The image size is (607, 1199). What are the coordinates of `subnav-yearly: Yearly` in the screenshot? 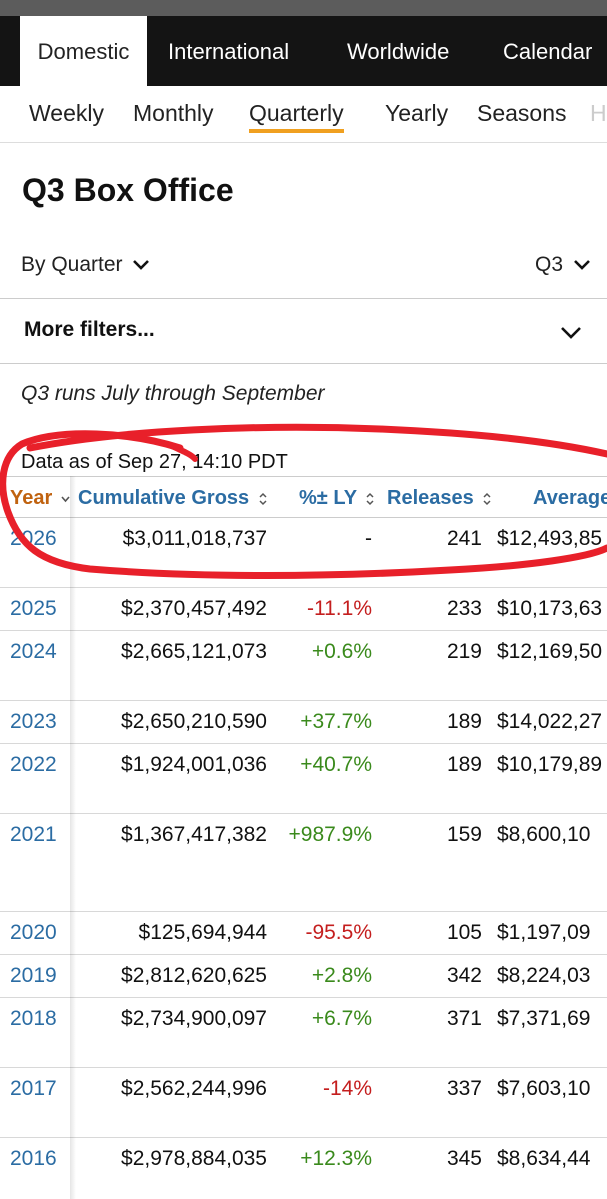 It's located at (417, 113).